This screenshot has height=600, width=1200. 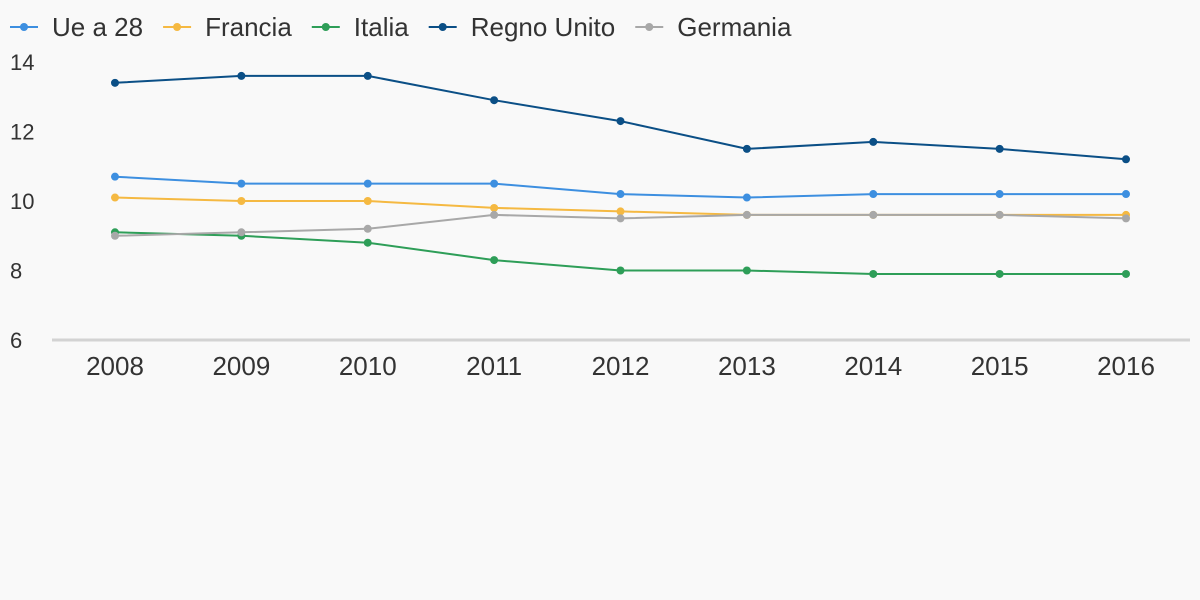 What do you see at coordinates (22, 132) in the screenshot?
I see `y-tick-label: 12` at bounding box center [22, 132].